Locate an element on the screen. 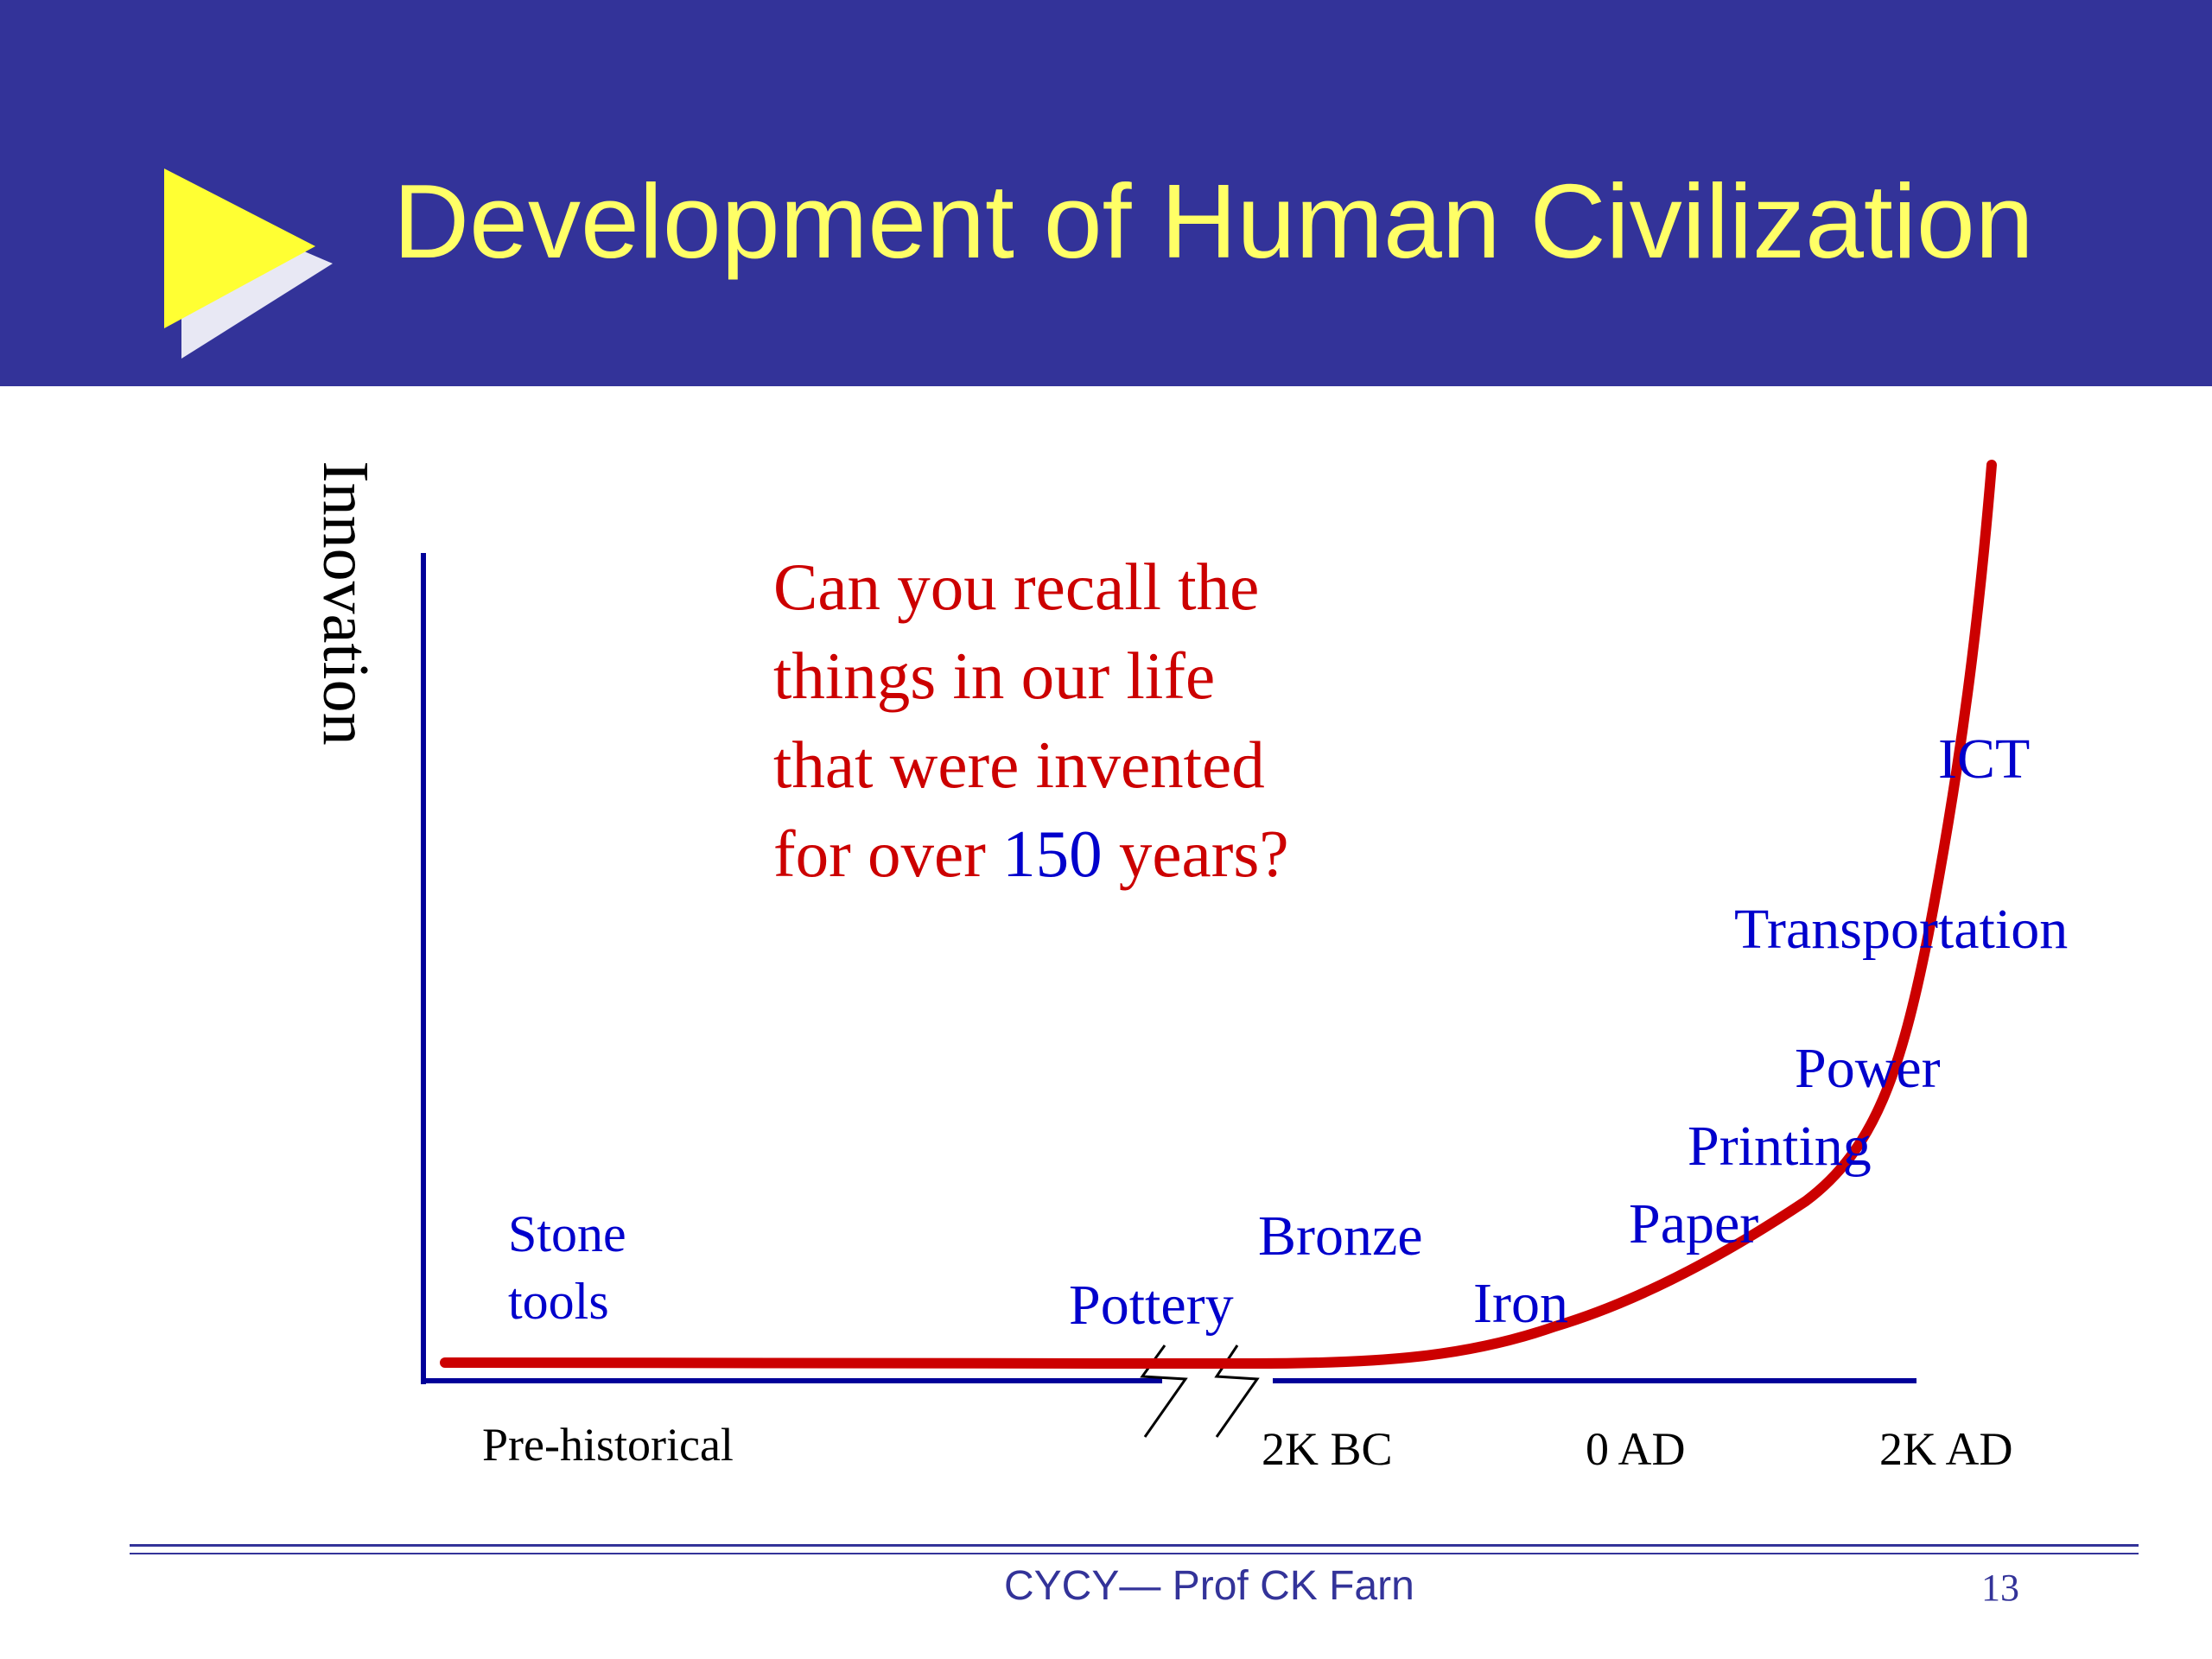 Image resolution: width=2212 pixels, height=1659 pixels. slide-title: Development of Human Civilization is located at coordinates (1213, 221).